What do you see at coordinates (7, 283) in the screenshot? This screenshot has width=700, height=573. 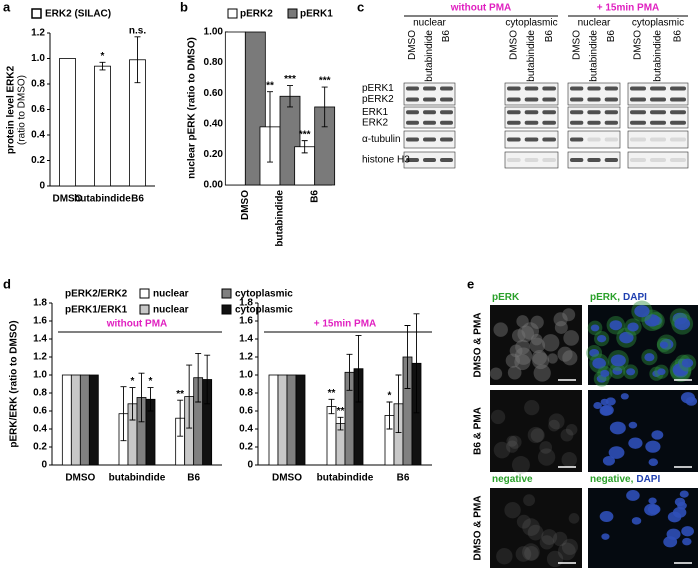 I see `panel-label: d` at bounding box center [7, 283].